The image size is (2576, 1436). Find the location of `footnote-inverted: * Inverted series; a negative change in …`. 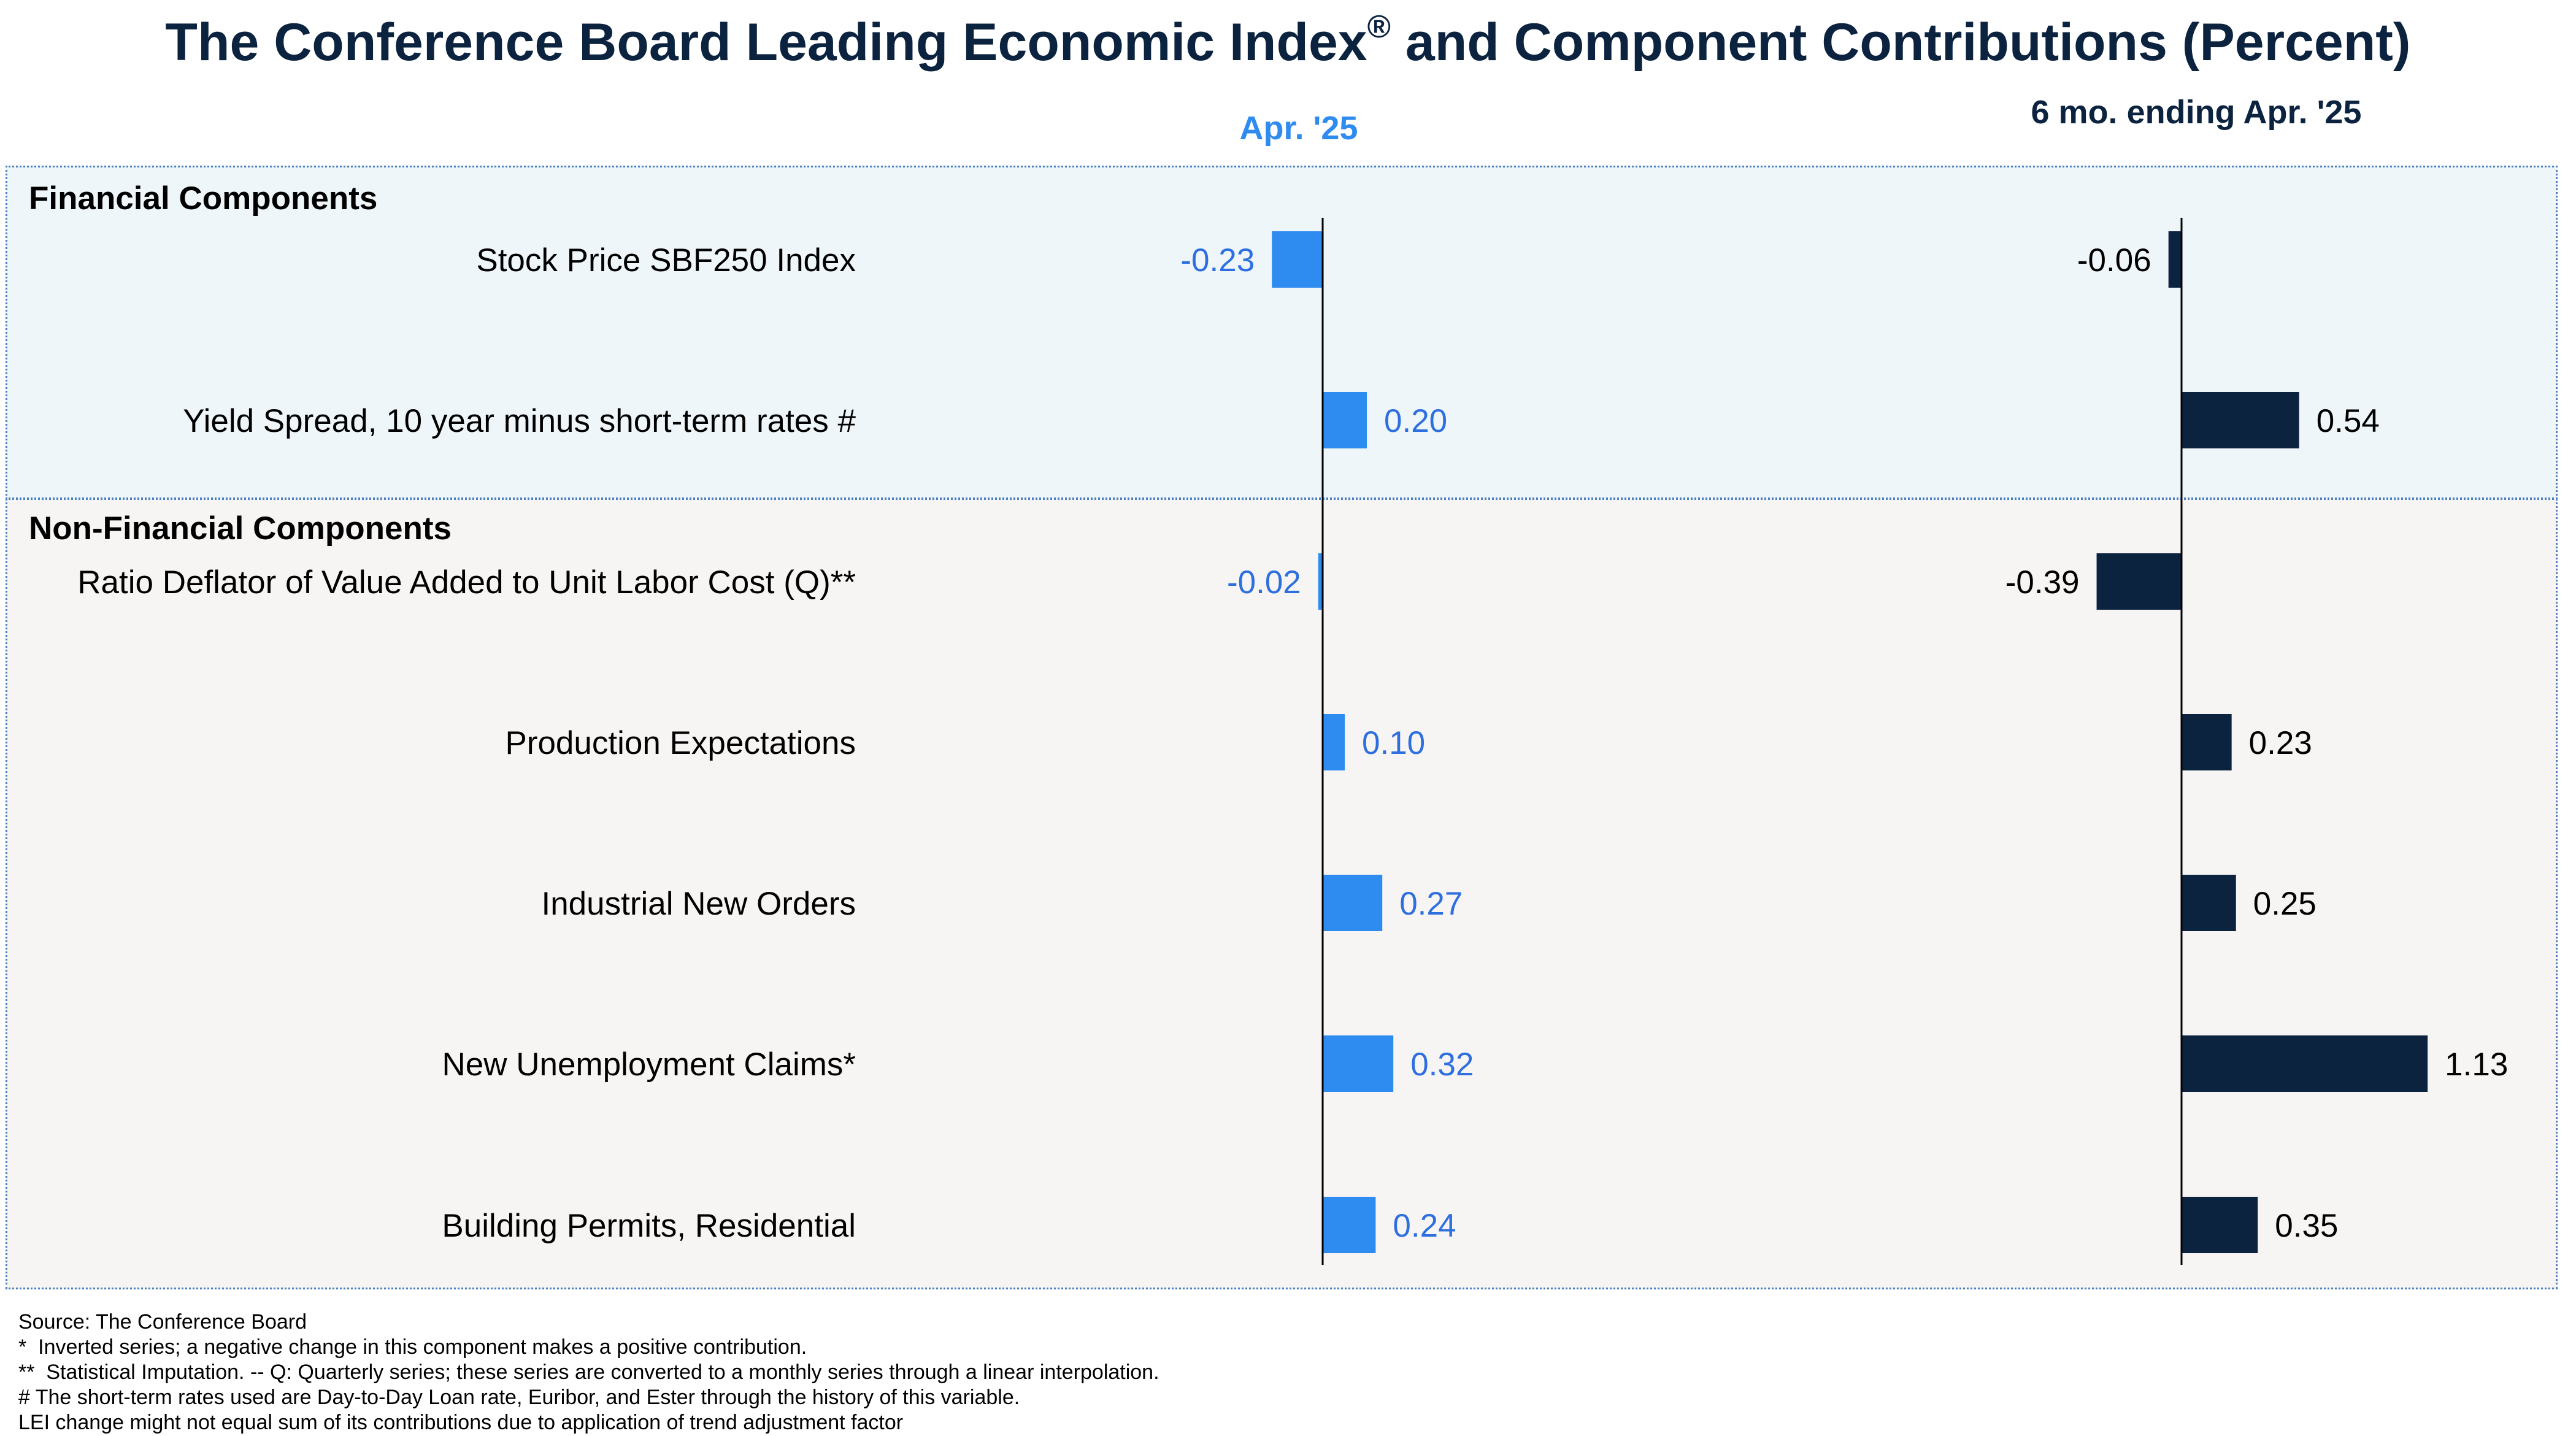

footnote-inverted: * Inverted series; a negative change in … is located at coordinates (413, 1347).